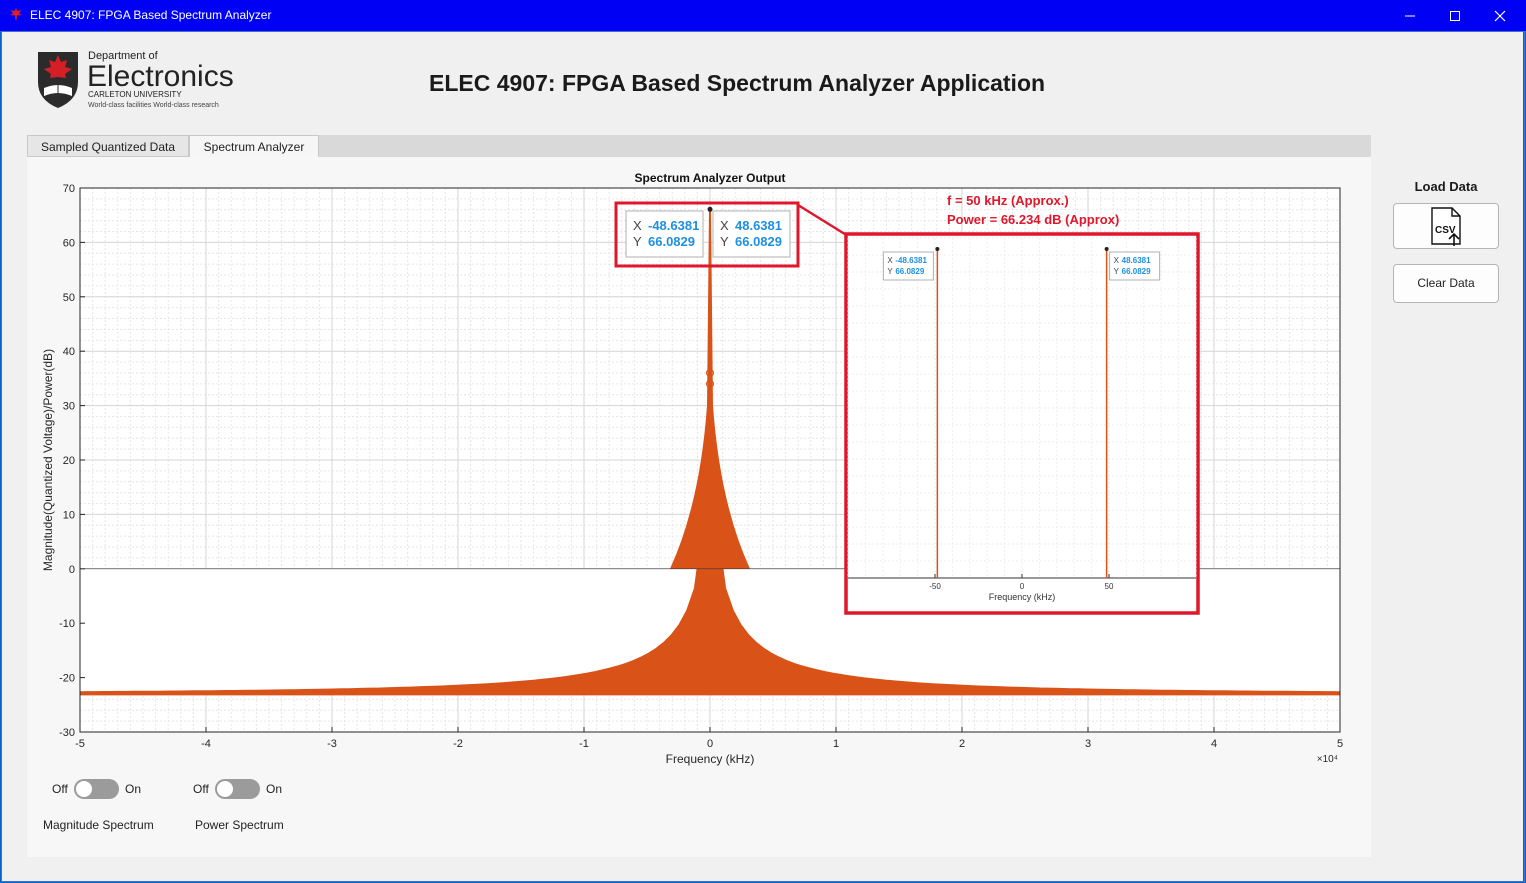 The image size is (1526, 883). Describe the element at coordinates (108, 146) in the screenshot. I see `tab-sampled-quantized-data: Sampled Quantized Data` at that location.